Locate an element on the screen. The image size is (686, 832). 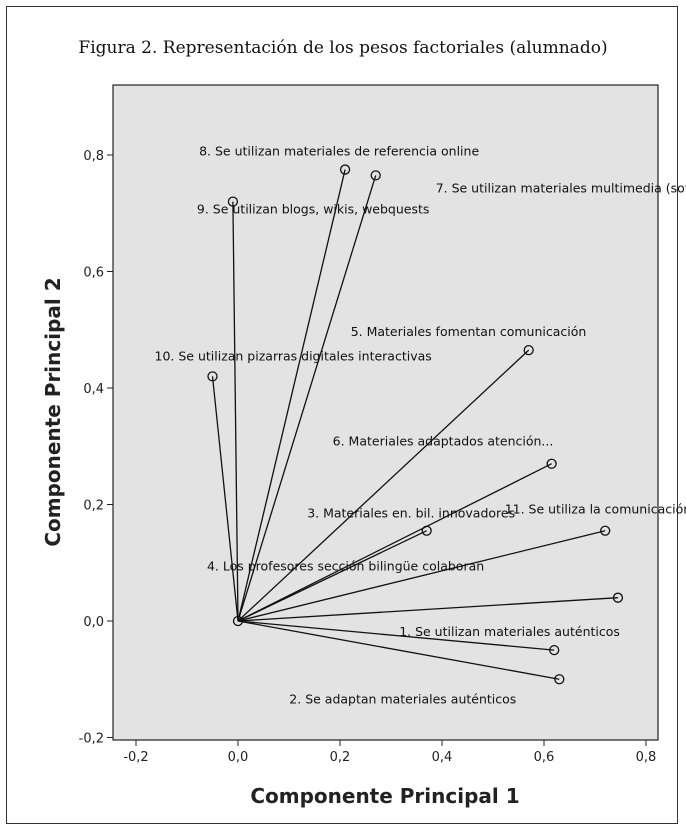
point-label: 9. Se utilizan blogs, wikis, webquests is located at coordinates (313, 209).